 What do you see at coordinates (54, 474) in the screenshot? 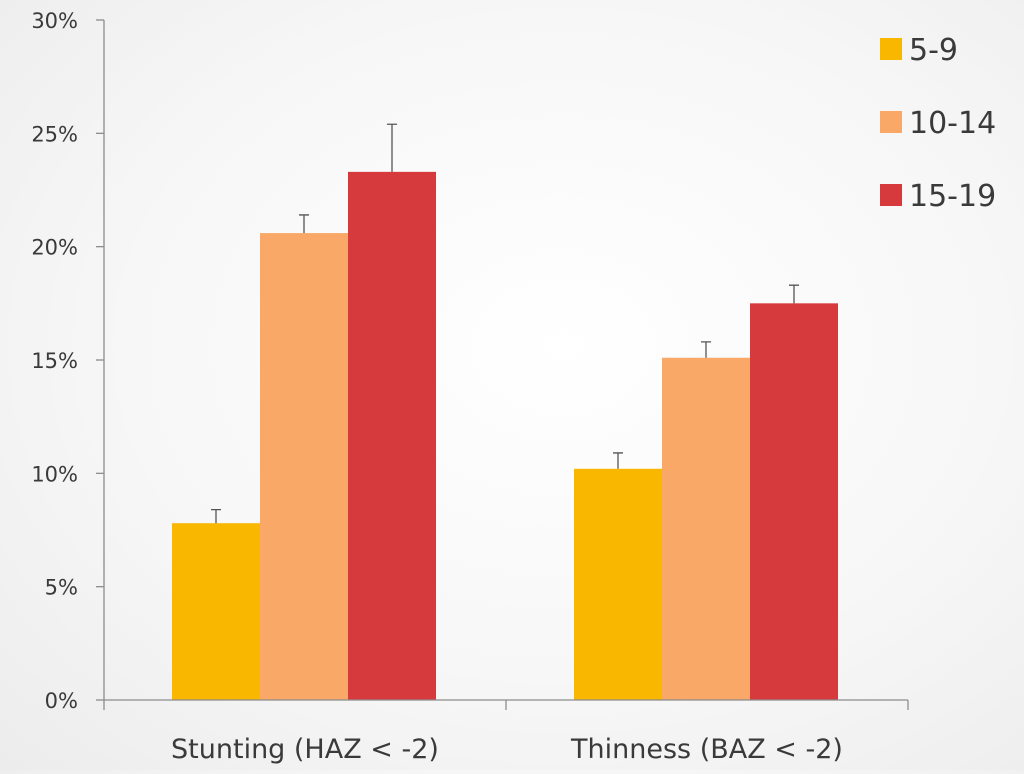
I see `y-tick-label: 10%` at bounding box center [54, 474].